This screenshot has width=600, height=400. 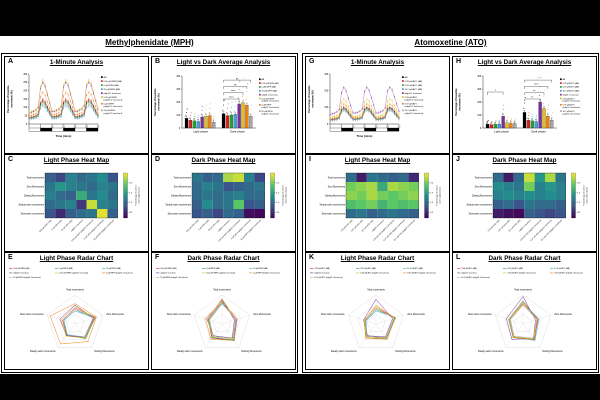 What do you see at coordinates (76, 62) in the screenshot?
I see `panel-title: 1-Minute Analysis` at bounding box center [76, 62].